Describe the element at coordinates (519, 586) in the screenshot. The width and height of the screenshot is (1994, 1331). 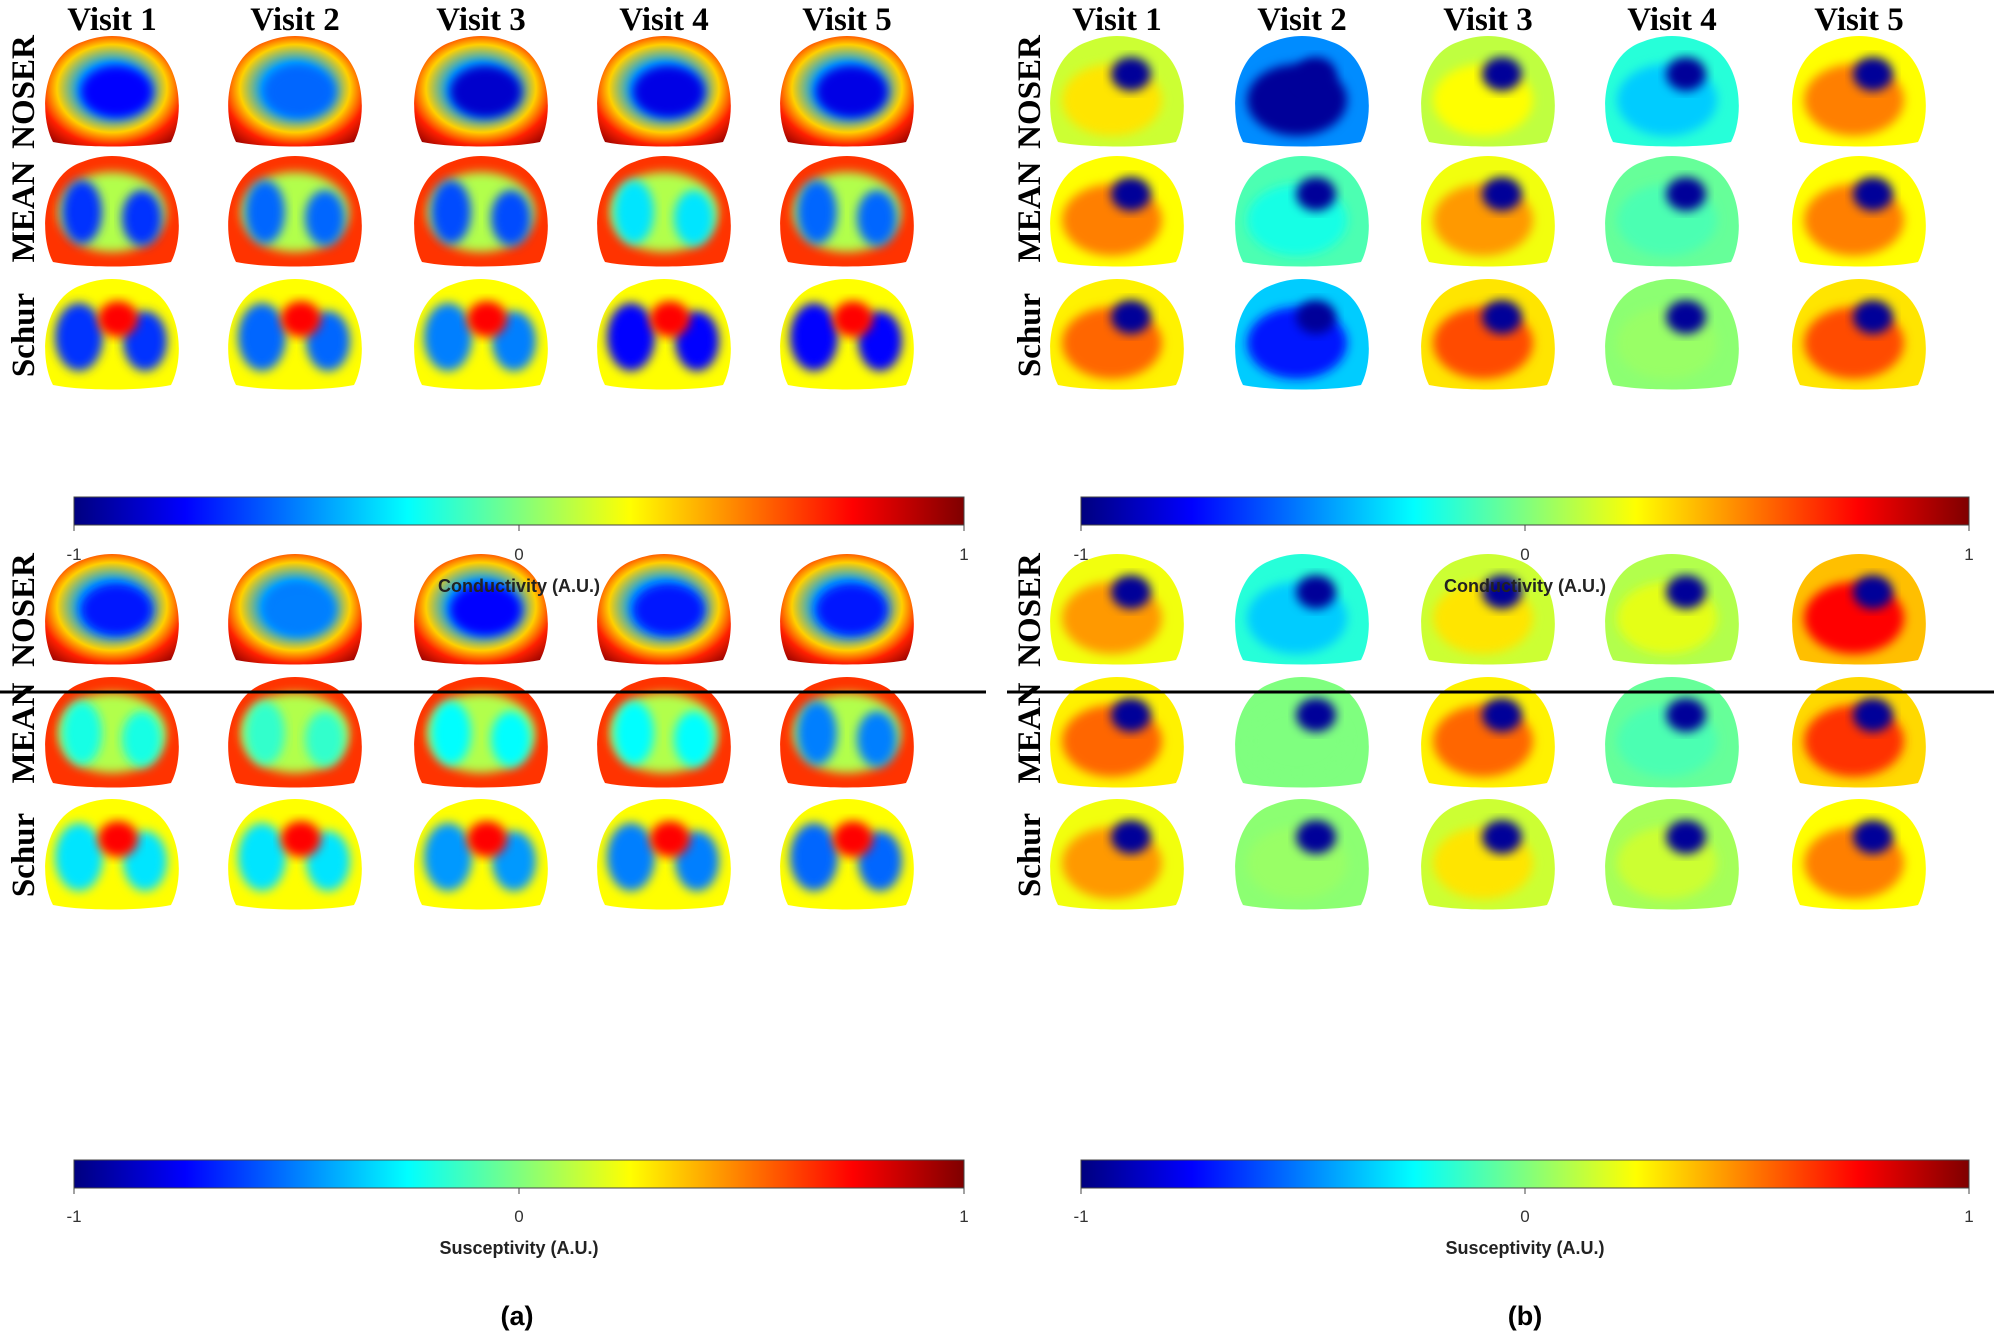
I see `colorbar-label-a-top: Conductivity (A.U.)` at that location.